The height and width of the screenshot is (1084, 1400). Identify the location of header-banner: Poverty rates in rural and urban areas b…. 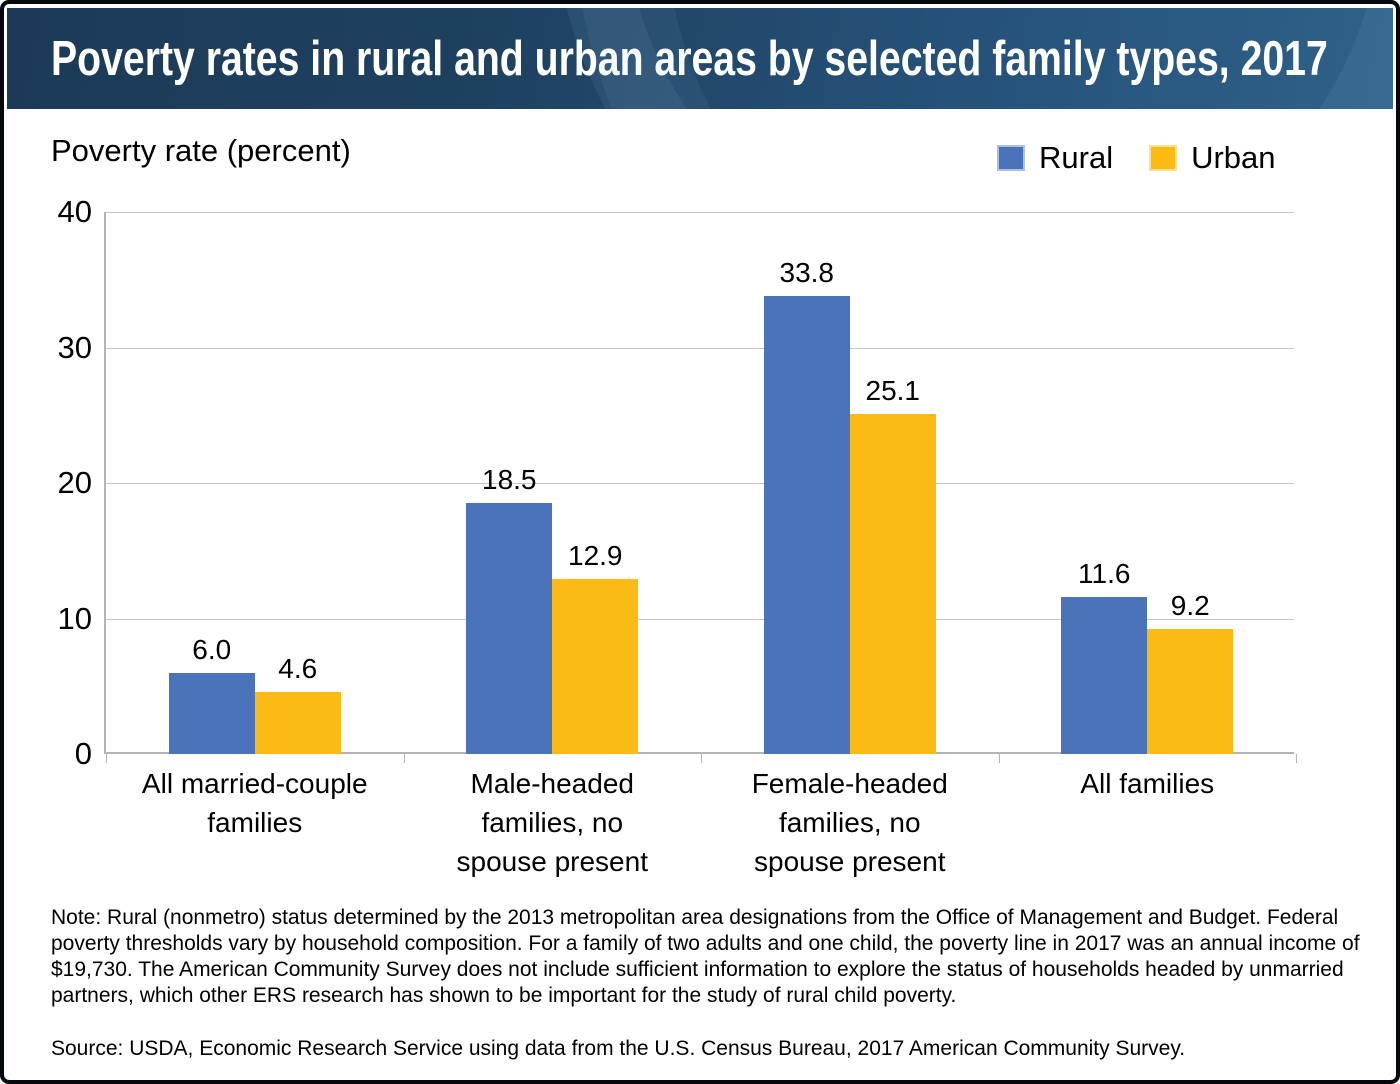
(700, 58).